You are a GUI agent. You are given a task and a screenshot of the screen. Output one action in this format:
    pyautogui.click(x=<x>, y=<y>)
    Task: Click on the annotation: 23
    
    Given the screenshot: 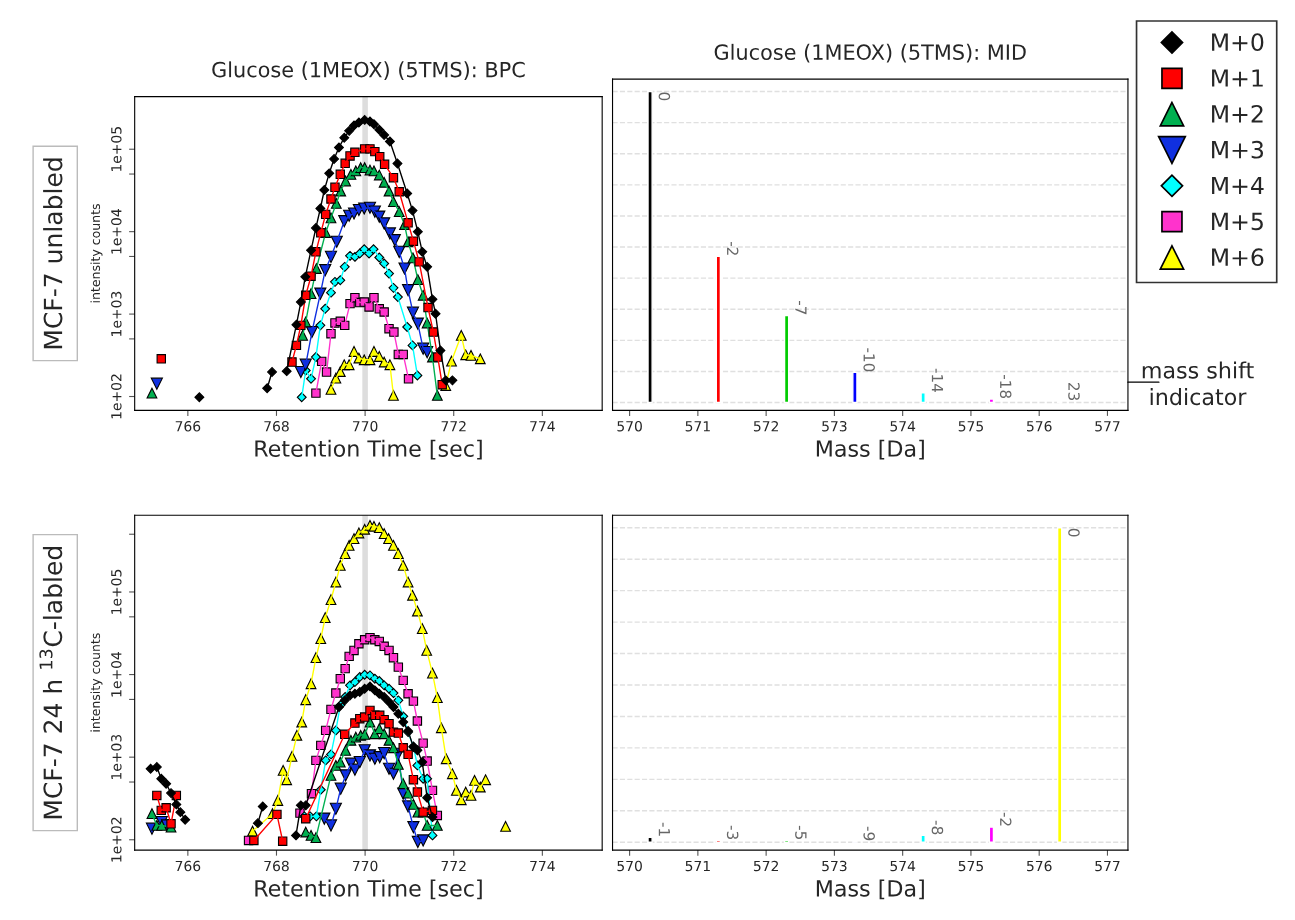 What is the action you would take?
    pyautogui.click(x=1074, y=391)
    